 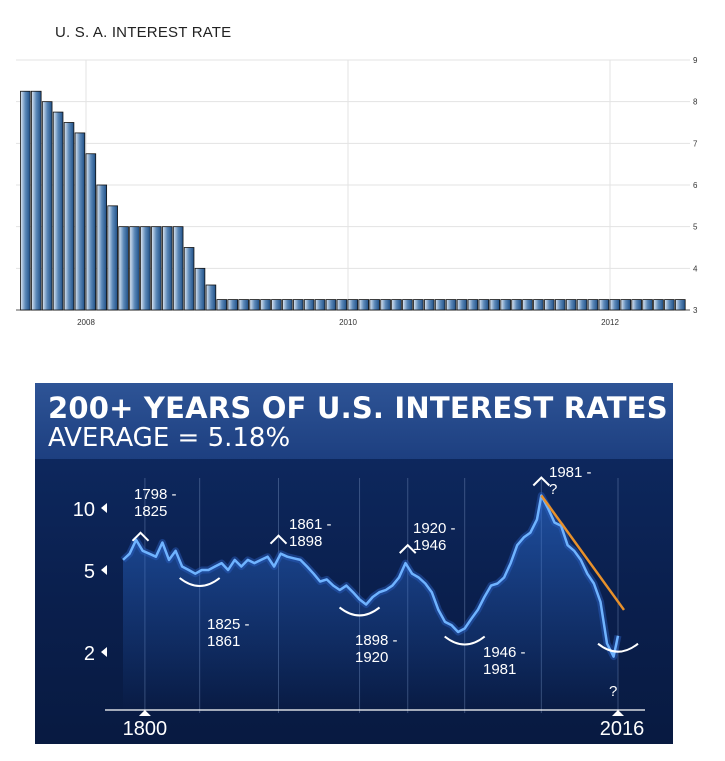 I want to click on era-label-line: 1825 -, so click(x=228, y=624).